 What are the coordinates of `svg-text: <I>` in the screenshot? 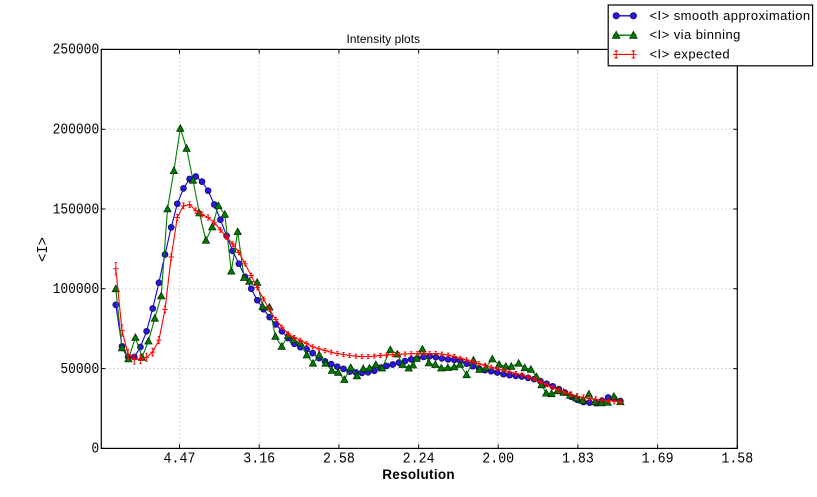 It's located at (44, 249).